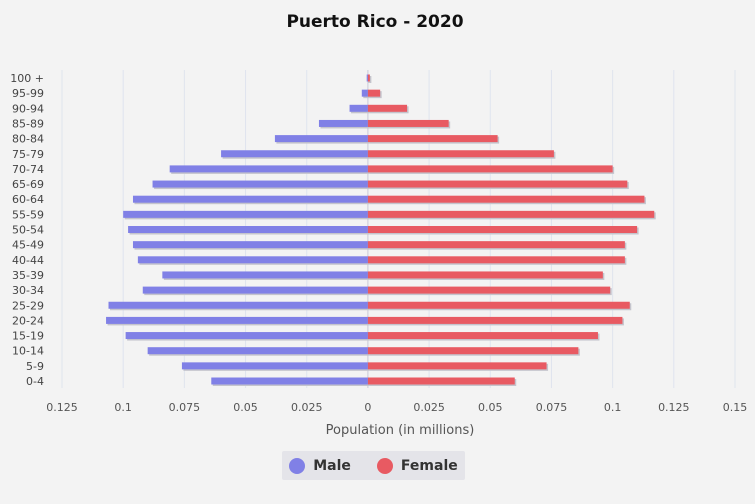 The image size is (755, 504). What do you see at coordinates (28, 336) in the screenshot?
I see `y-tick-label: 15-19` at bounding box center [28, 336].